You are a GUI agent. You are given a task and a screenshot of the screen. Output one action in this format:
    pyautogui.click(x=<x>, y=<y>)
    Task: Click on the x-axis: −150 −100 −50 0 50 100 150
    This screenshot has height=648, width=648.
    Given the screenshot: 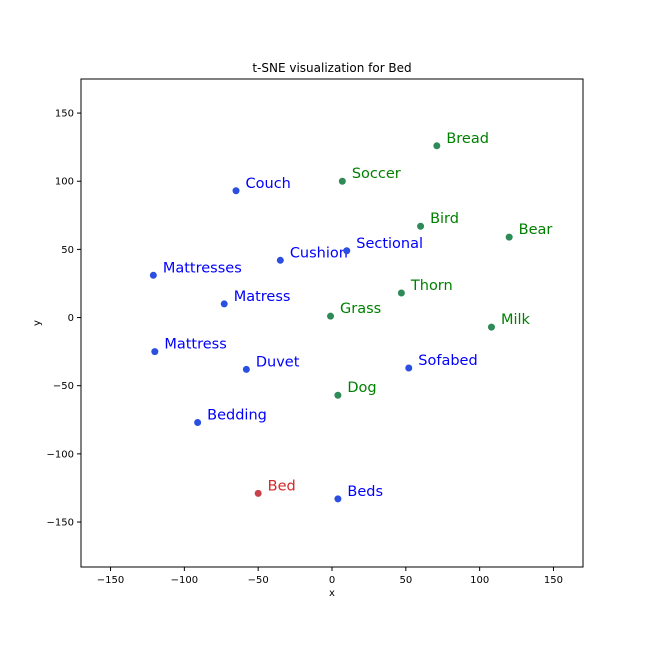 What is the action you would take?
    pyautogui.click(x=330, y=576)
    